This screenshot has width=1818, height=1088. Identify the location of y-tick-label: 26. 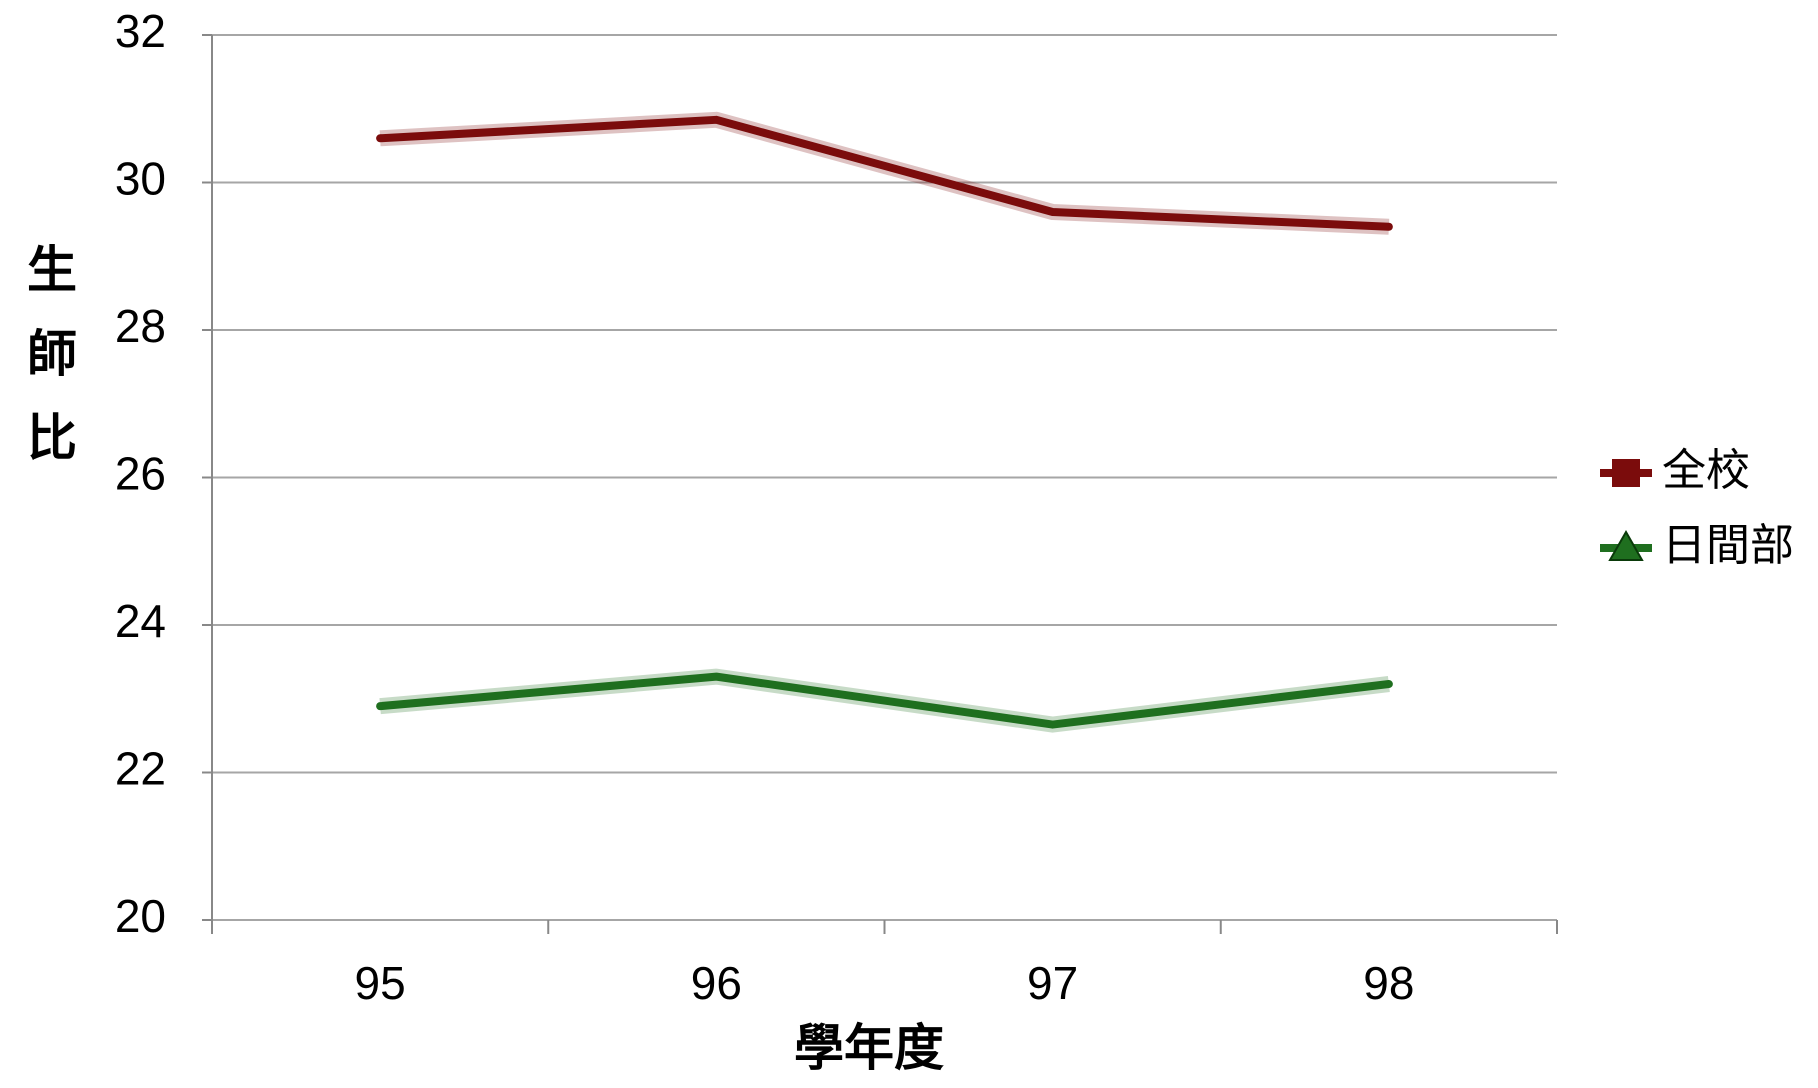
(140, 474).